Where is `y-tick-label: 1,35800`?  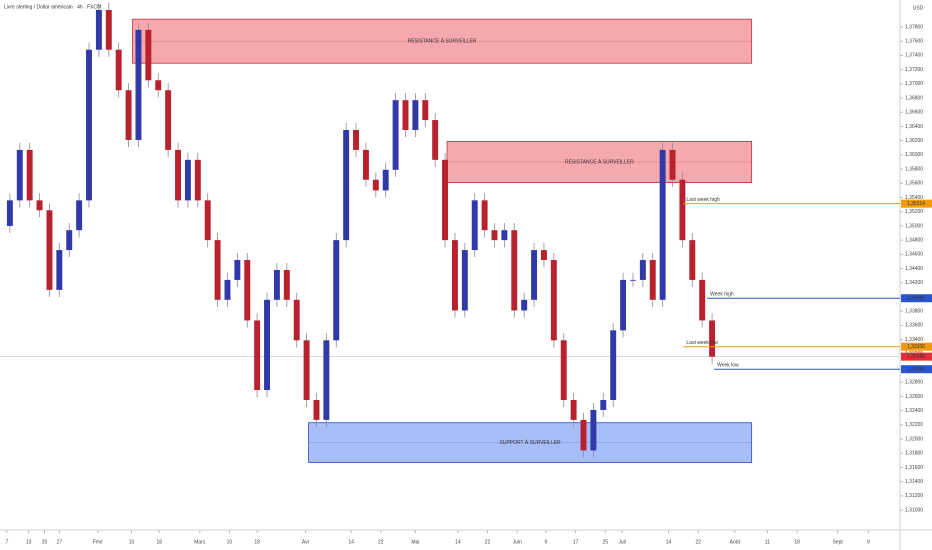 y-tick-label: 1,35800 is located at coordinates (914, 169).